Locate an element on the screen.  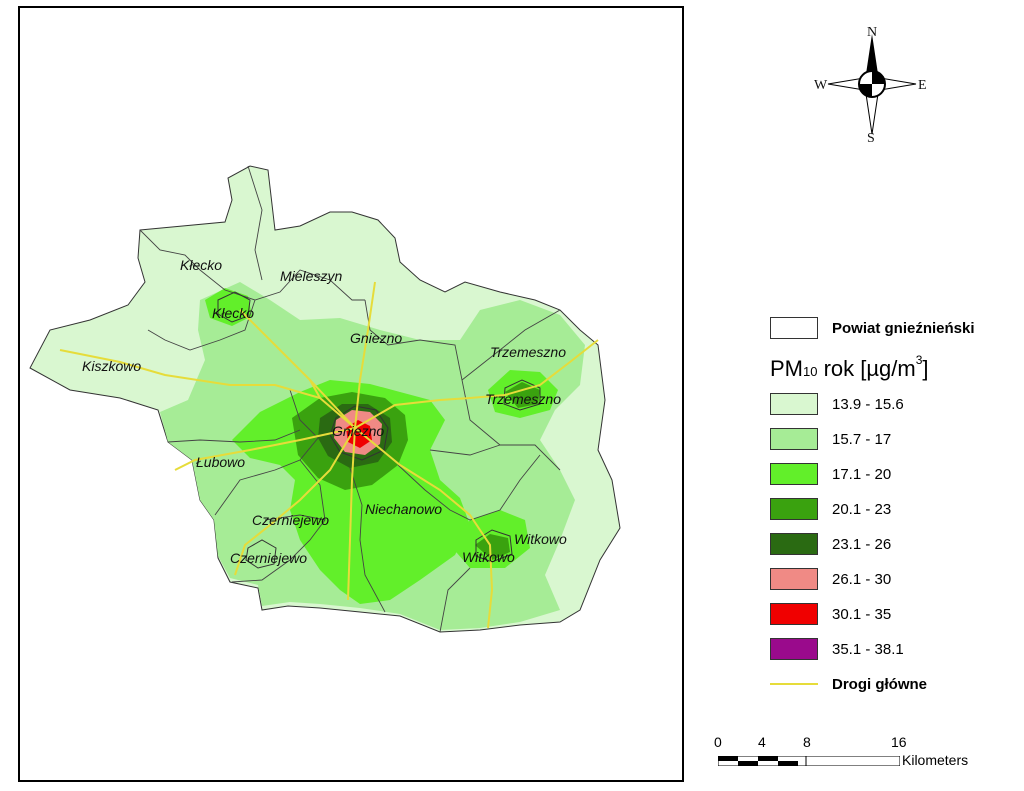
scale-bar: 0 4 8 16 Kilometers is located at coordinates (864, 754).